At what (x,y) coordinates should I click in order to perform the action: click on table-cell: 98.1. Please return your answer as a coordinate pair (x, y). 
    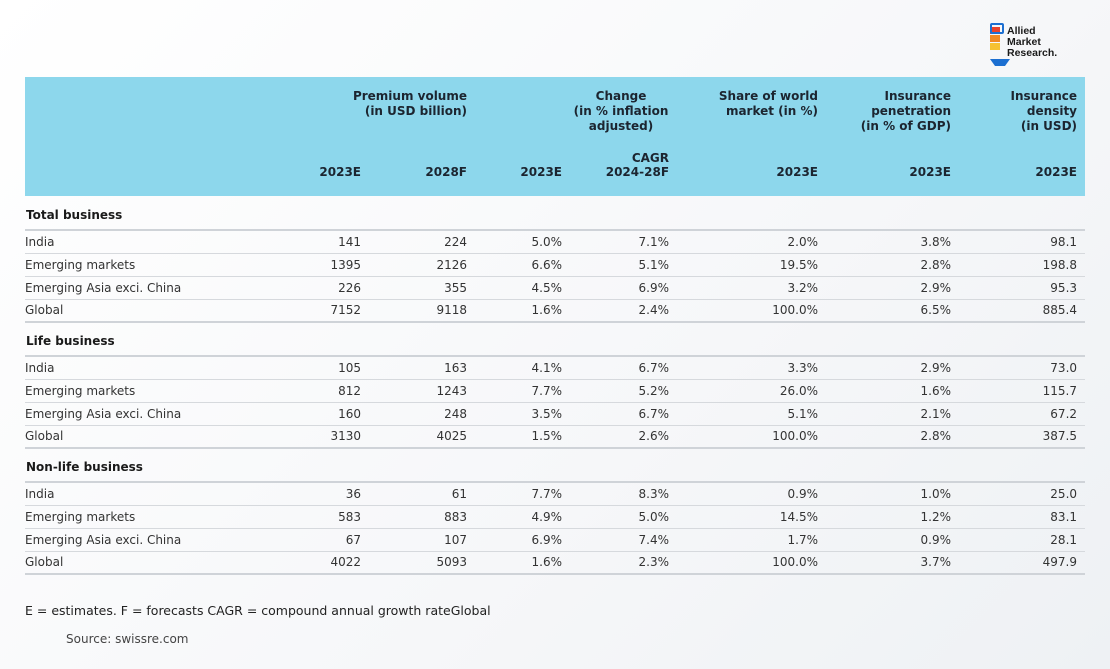
    Looking at the image, I should click on (1022, 242).